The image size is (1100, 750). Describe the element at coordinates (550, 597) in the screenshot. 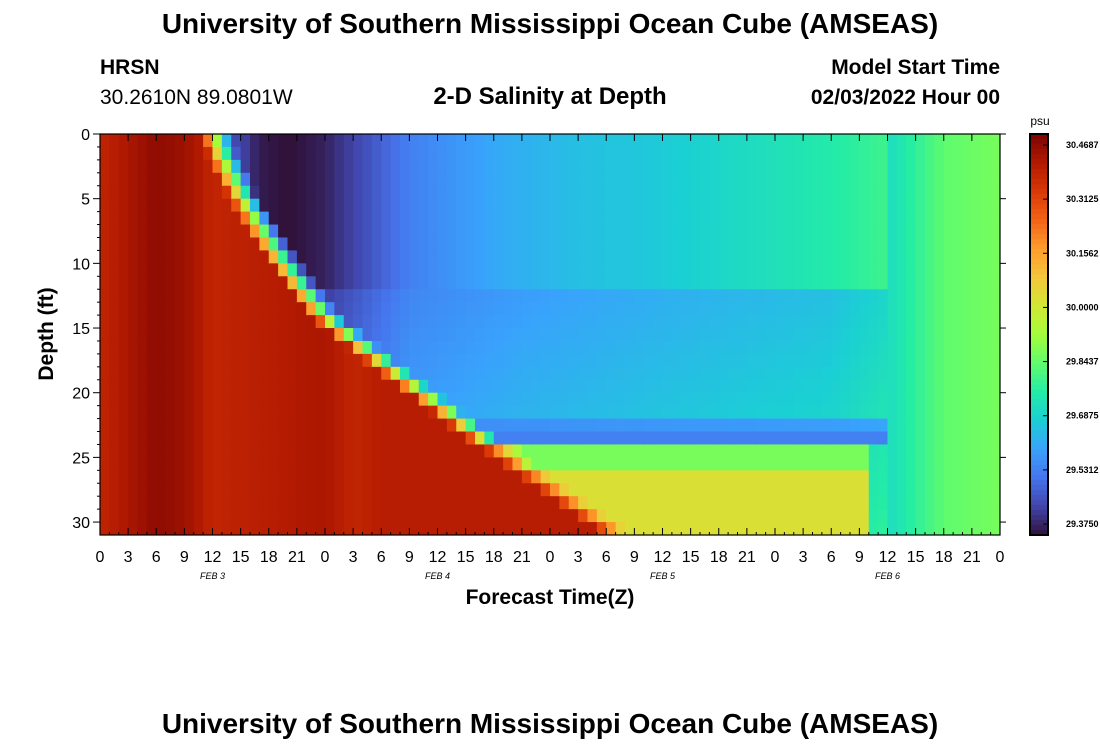

I see `x-axis-title: Forecast Time(Z)` at that location.